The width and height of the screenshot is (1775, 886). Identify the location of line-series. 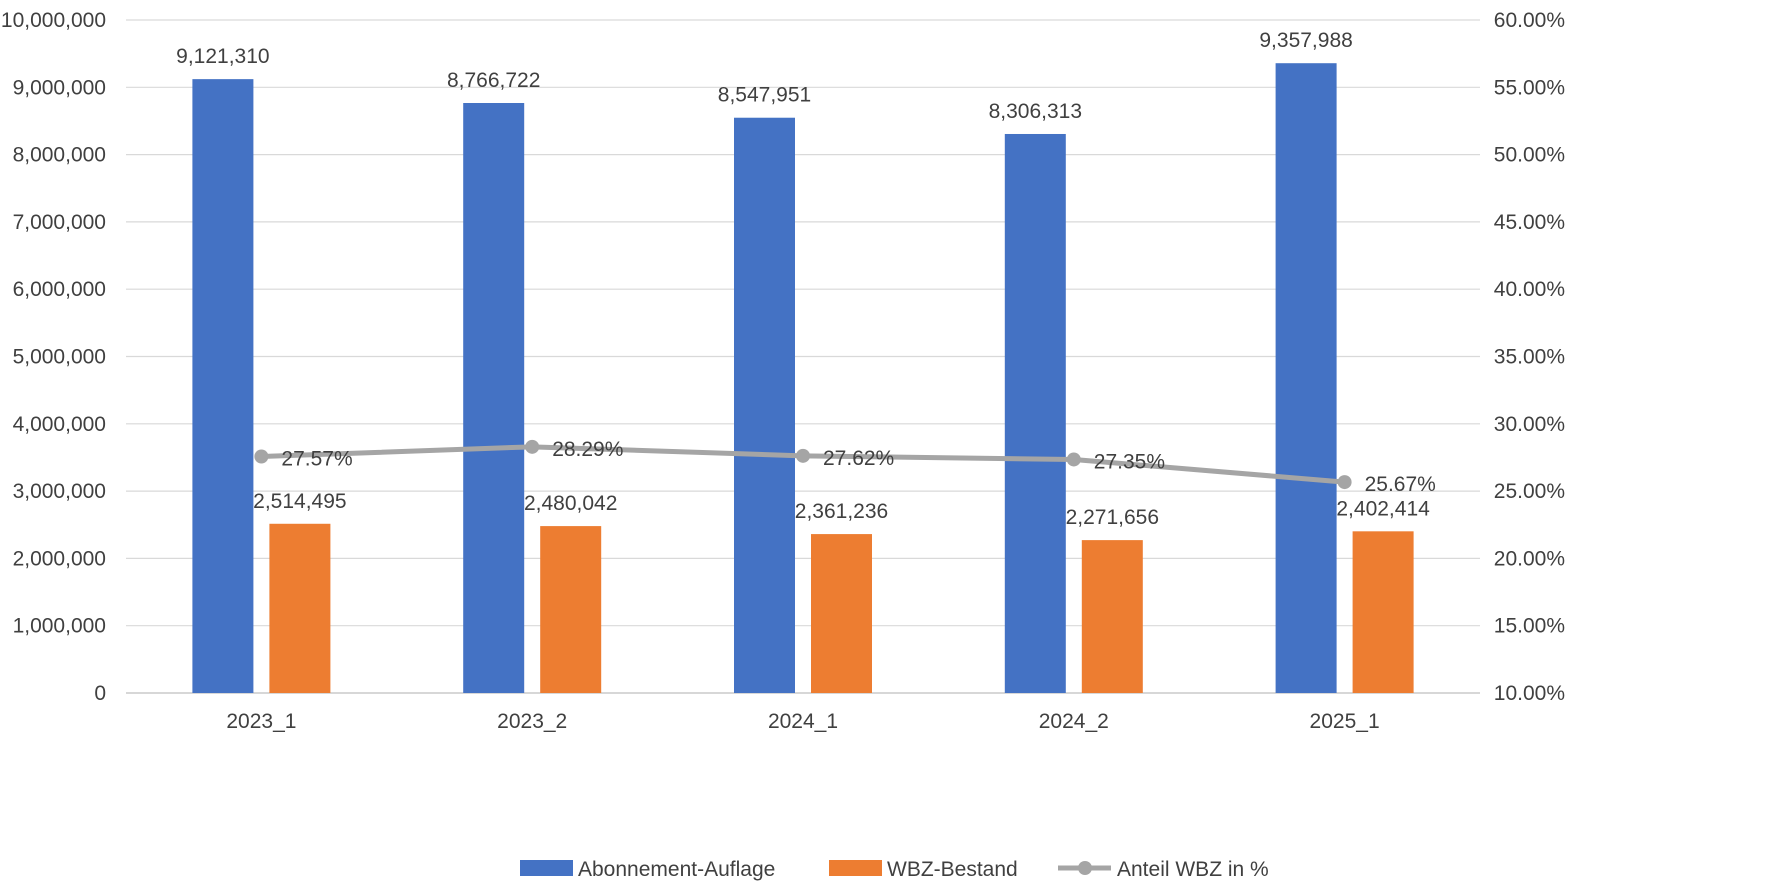
(803, 464).